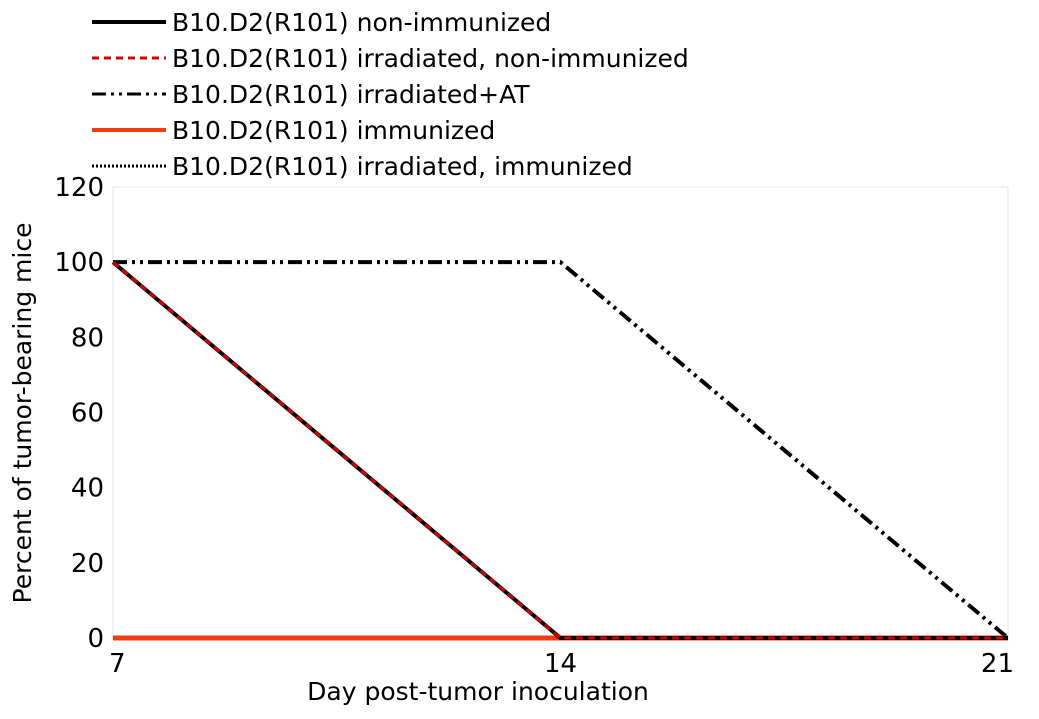 The height and width of the screenshot is (719, 1039). What do you see at coordinates (87, 564) in the screenshot?
I see `y-tick-label: 20` at bounding box center [87, 564].